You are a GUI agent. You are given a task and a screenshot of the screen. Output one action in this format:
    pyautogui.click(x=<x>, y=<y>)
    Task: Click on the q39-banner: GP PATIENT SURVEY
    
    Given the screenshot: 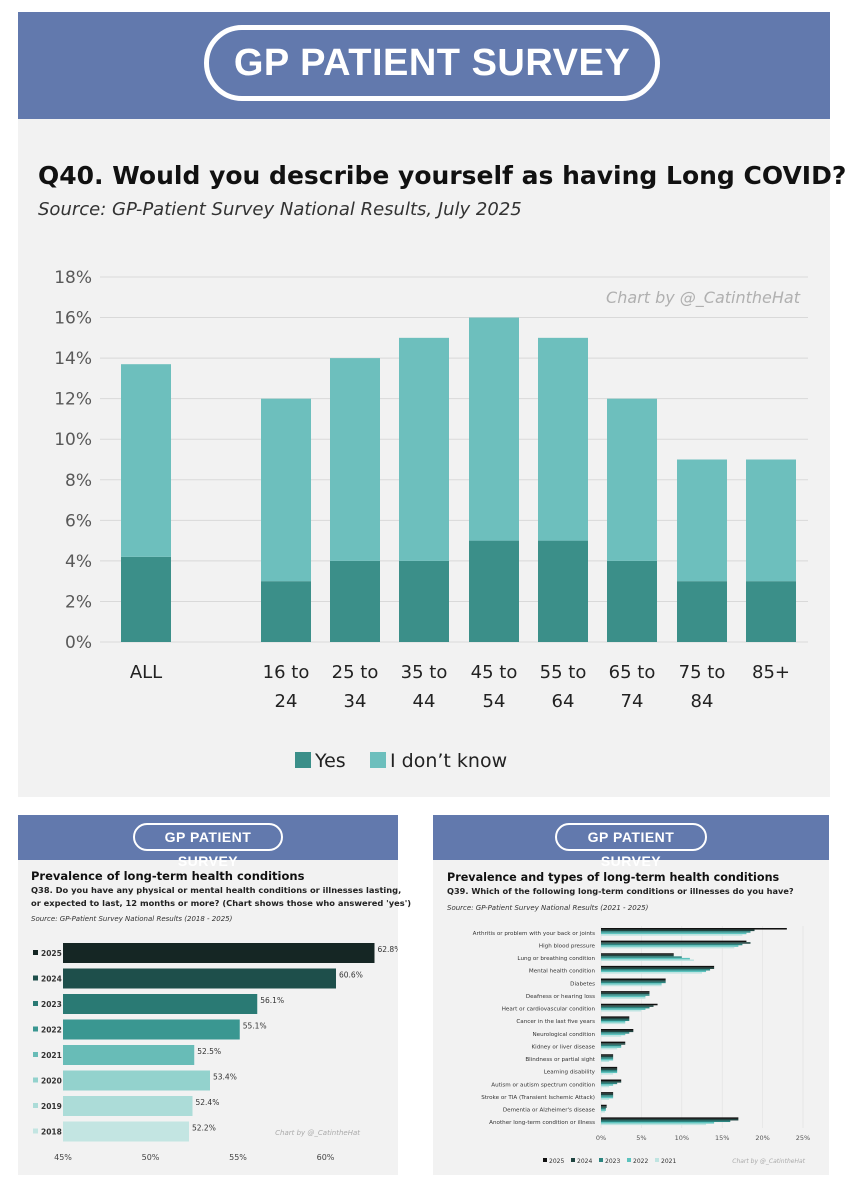 What is the action you would take?
    pyautogui.click(x=631, y=842)
    